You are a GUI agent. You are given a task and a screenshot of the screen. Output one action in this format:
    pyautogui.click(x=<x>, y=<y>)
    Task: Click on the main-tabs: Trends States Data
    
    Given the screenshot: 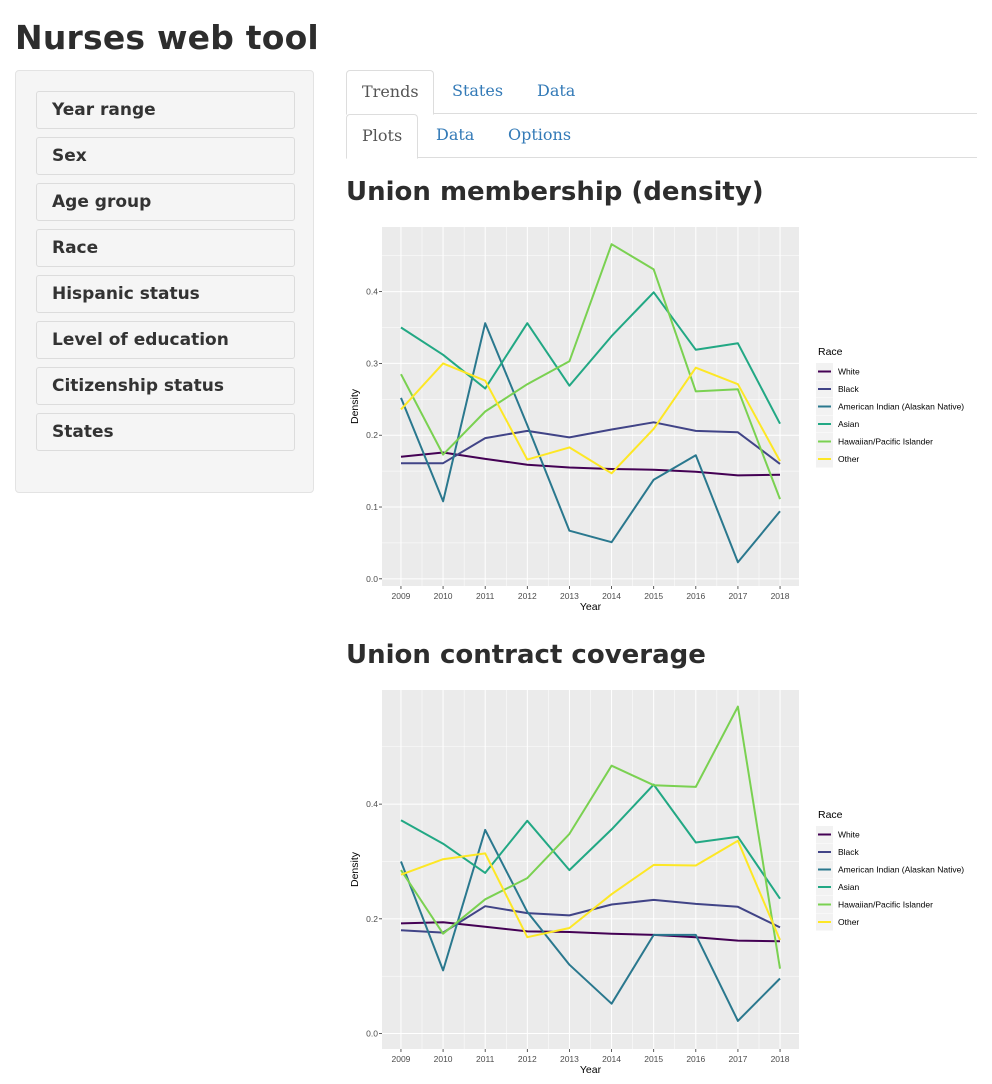 What is the action you would take?
    pyautogui.click(x=661, y=92)
    